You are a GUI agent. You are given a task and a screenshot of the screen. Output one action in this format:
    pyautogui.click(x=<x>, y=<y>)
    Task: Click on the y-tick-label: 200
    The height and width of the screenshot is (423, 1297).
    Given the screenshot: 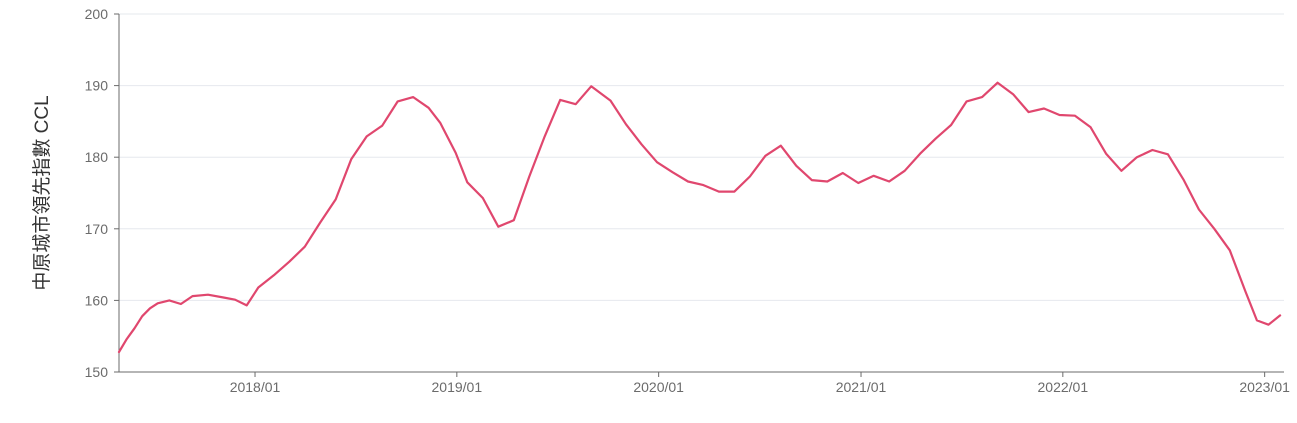 What is the action you would take?
    pyautogui.click(x=97, y=14)
    